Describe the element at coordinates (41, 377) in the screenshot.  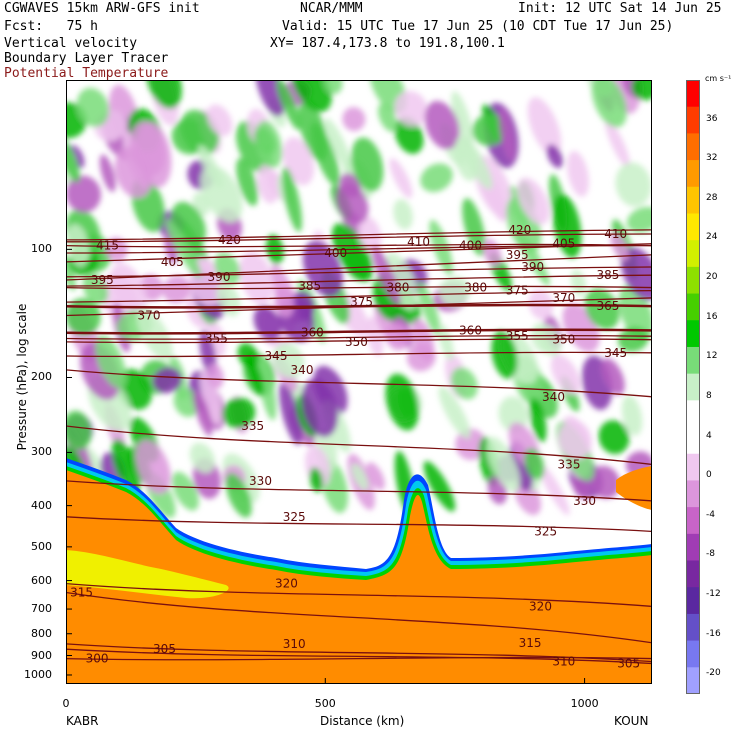
I see `y-tick-label: 200` at that location.